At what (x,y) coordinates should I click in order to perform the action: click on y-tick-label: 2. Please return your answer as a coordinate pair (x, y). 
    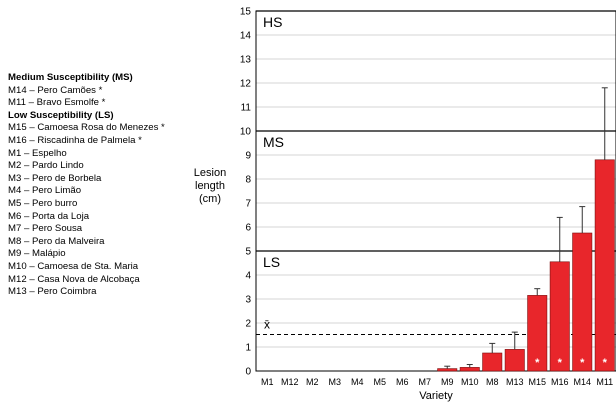
    Looking at the image, I should click on (248, 324).